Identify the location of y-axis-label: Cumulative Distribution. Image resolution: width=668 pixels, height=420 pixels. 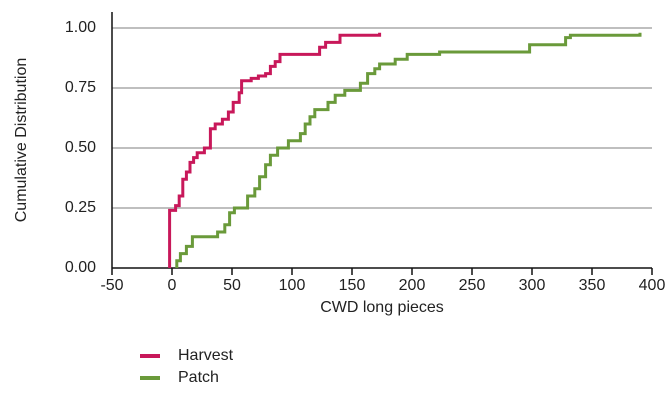
(21, 140).